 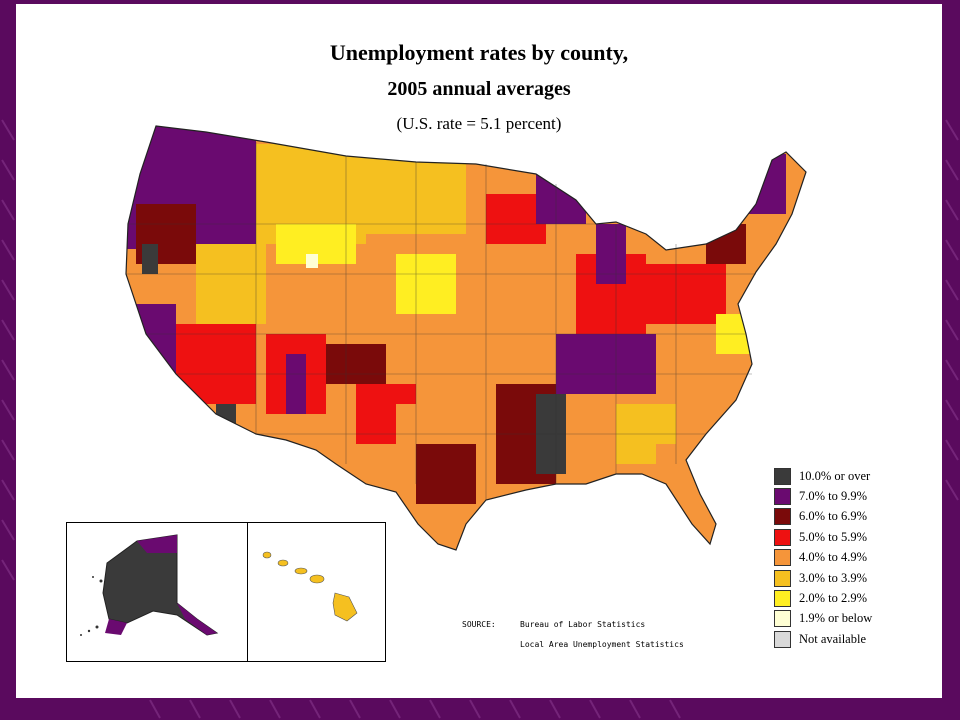 What do you see at coordinates (832, 638) in the screenshot?
I see `legend-label: Not available` at bounding box center [832, 638].